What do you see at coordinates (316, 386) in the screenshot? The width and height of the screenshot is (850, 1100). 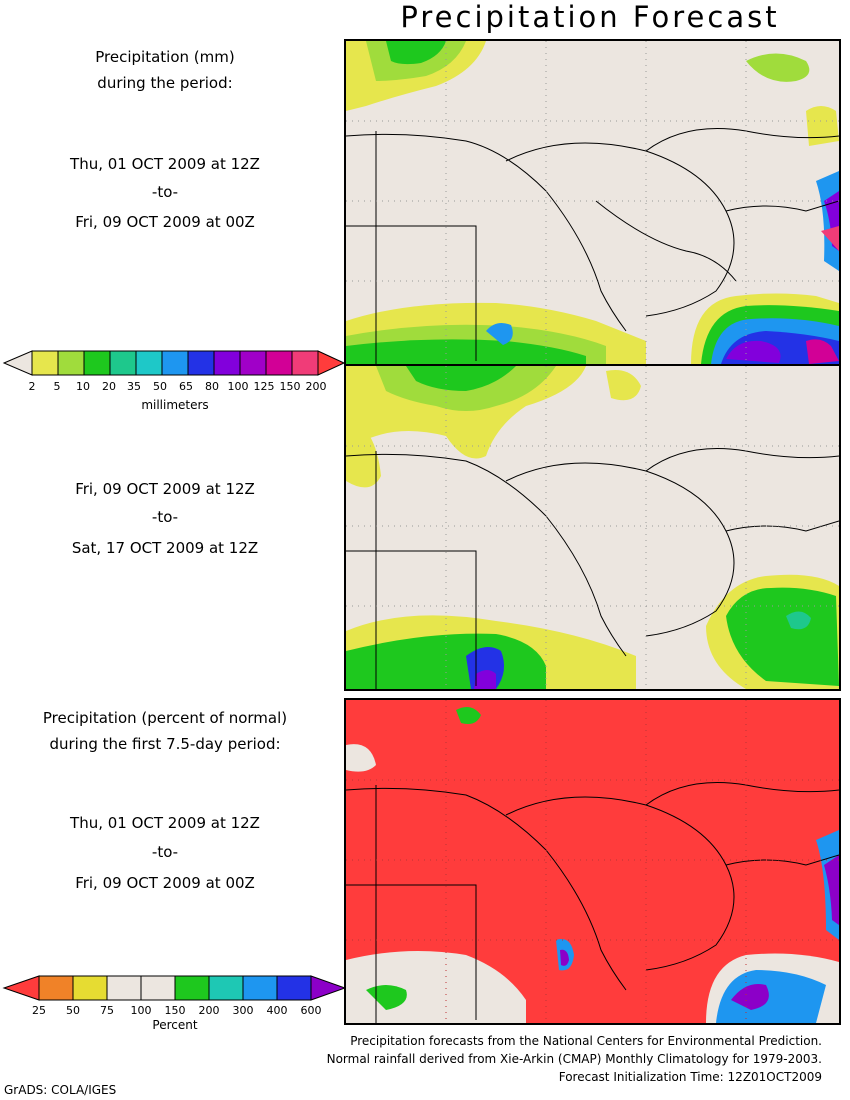 I see `mm-tick: 200` at bounding box center [316, 386].